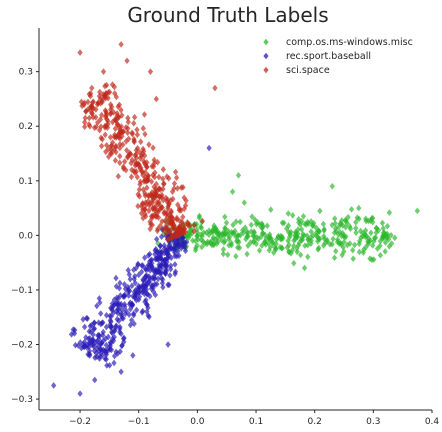  Describe the element at coordinates (256, 422) in the screenshot. I see `x-tick-label: 0.1` at that location.